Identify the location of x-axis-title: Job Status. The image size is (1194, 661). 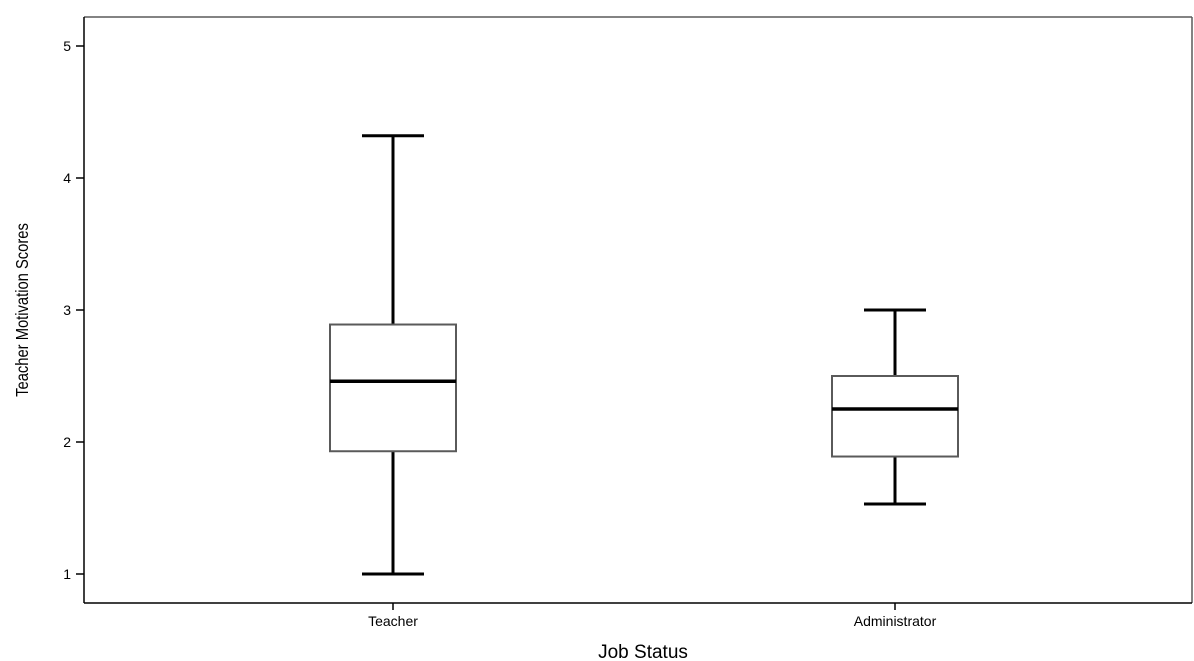
(643, 651).